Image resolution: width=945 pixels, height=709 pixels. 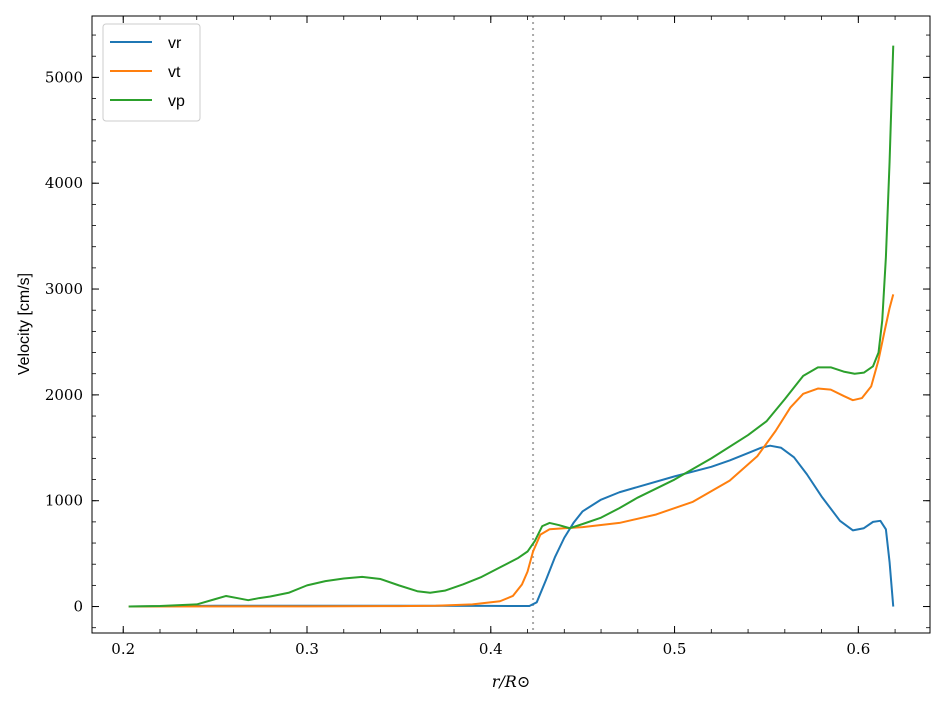 I want to click on x-tick-label: 0.5, so click(x=675, y=649).